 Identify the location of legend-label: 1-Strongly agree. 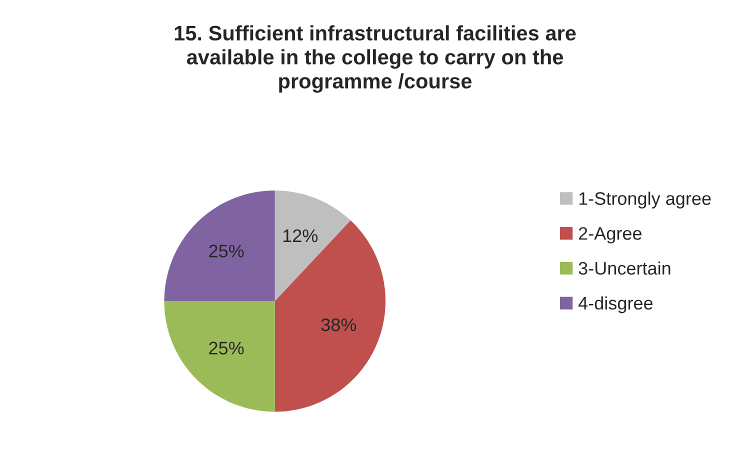
(645, 200).